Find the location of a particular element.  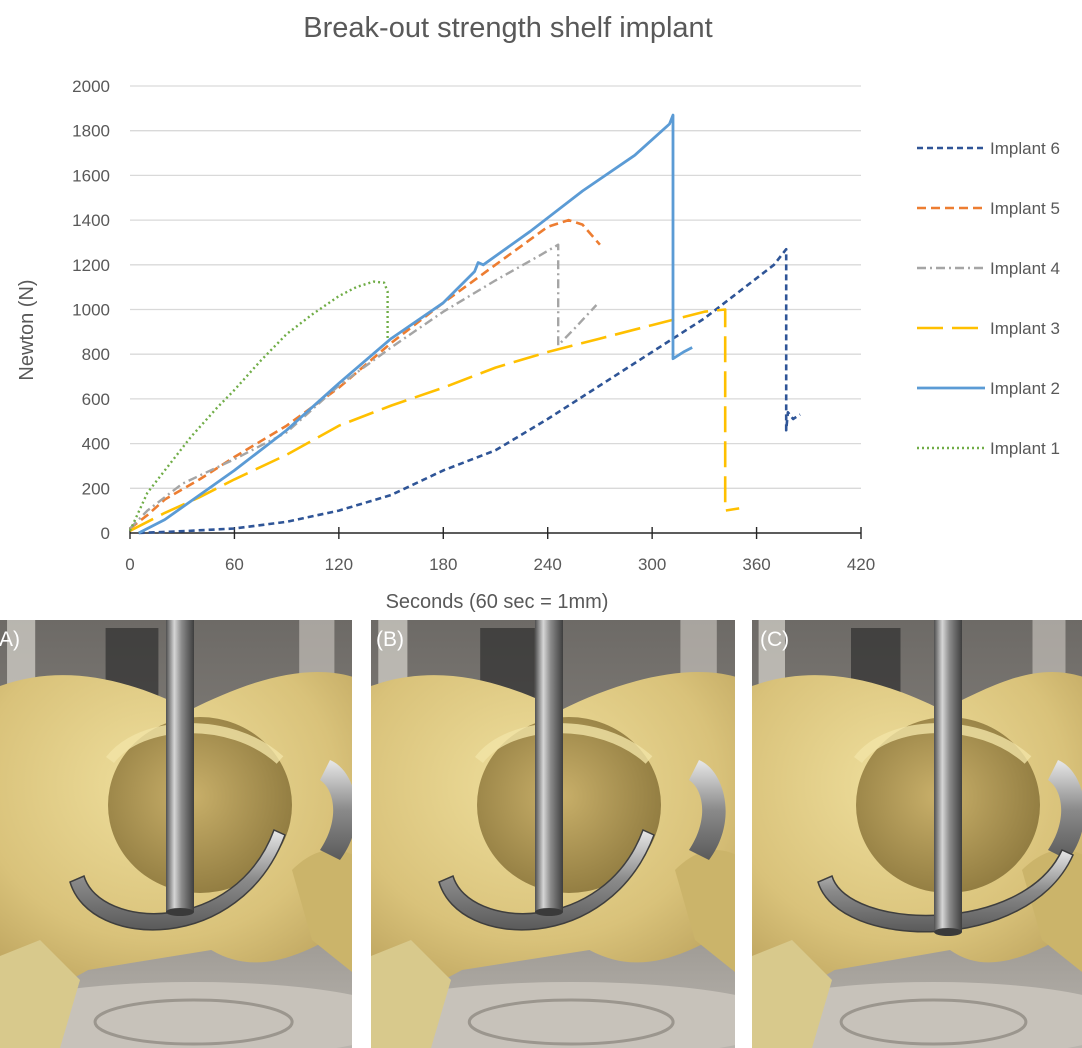

legend-label: Implant 3 is located at coordinates (1025, 328).